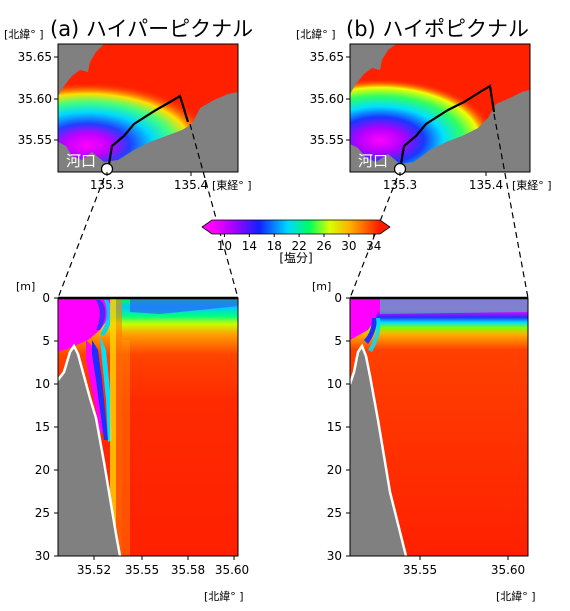 The height and width of the screenshot is (611, 570). I want to click on section-b-ytick: 20, so click(334, 470).